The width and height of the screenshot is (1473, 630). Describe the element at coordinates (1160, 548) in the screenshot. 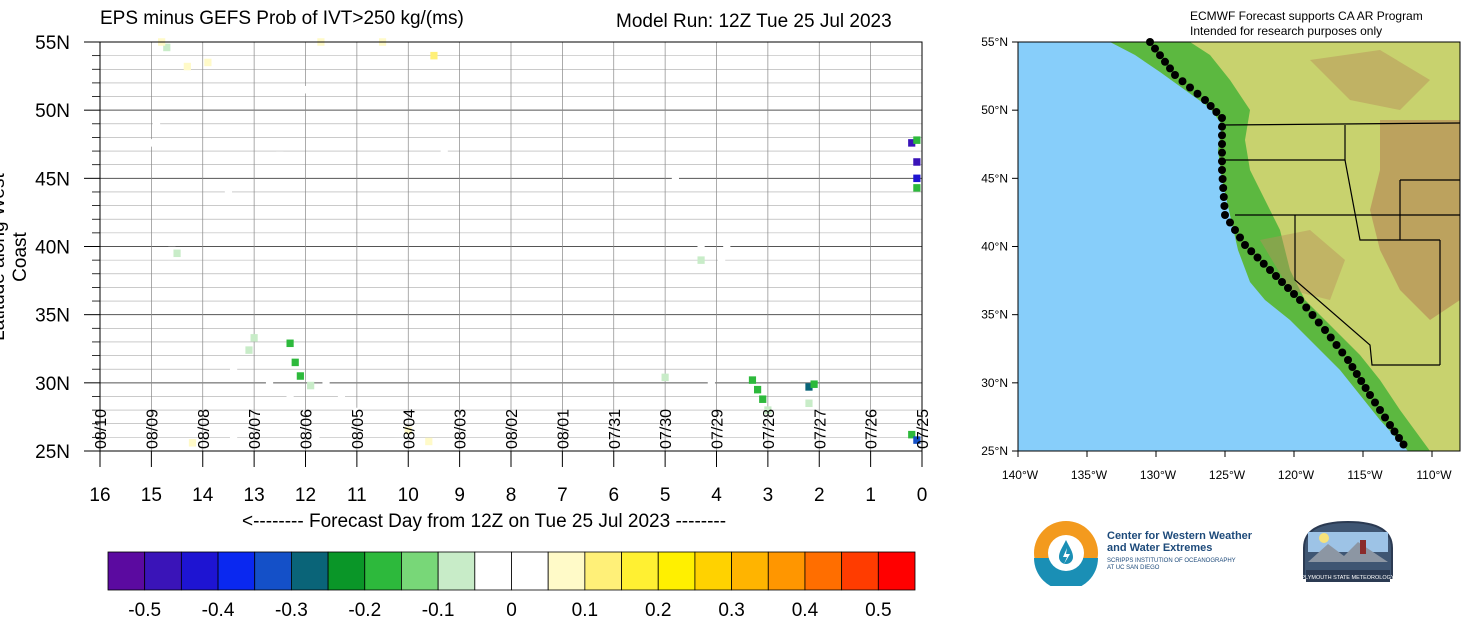

I see `cw3e-name-line2: and Water Extremes` at that location.